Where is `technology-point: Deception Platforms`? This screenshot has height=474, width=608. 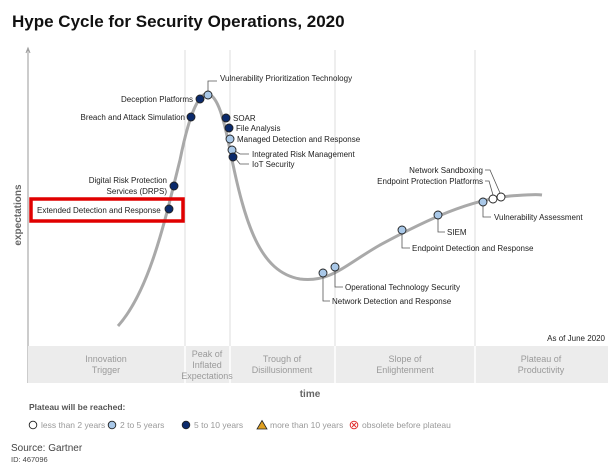 technology-point: Deception Platforms is located at coordinates (163, 99).